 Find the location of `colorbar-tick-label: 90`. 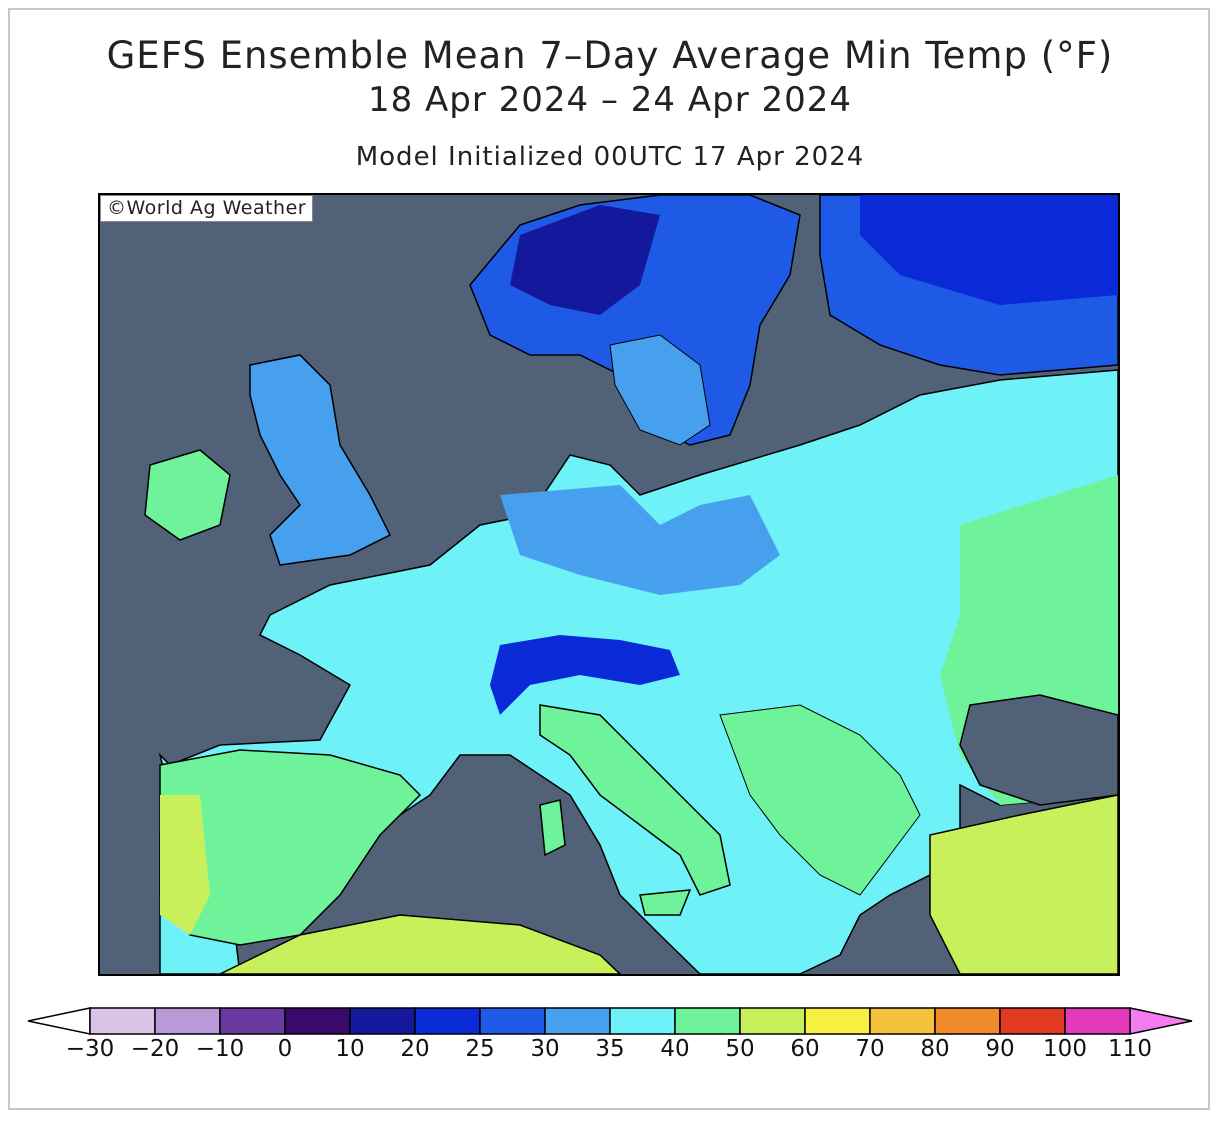

colorbar-tick-label: 90 is located at coordinates (1000, 1049).